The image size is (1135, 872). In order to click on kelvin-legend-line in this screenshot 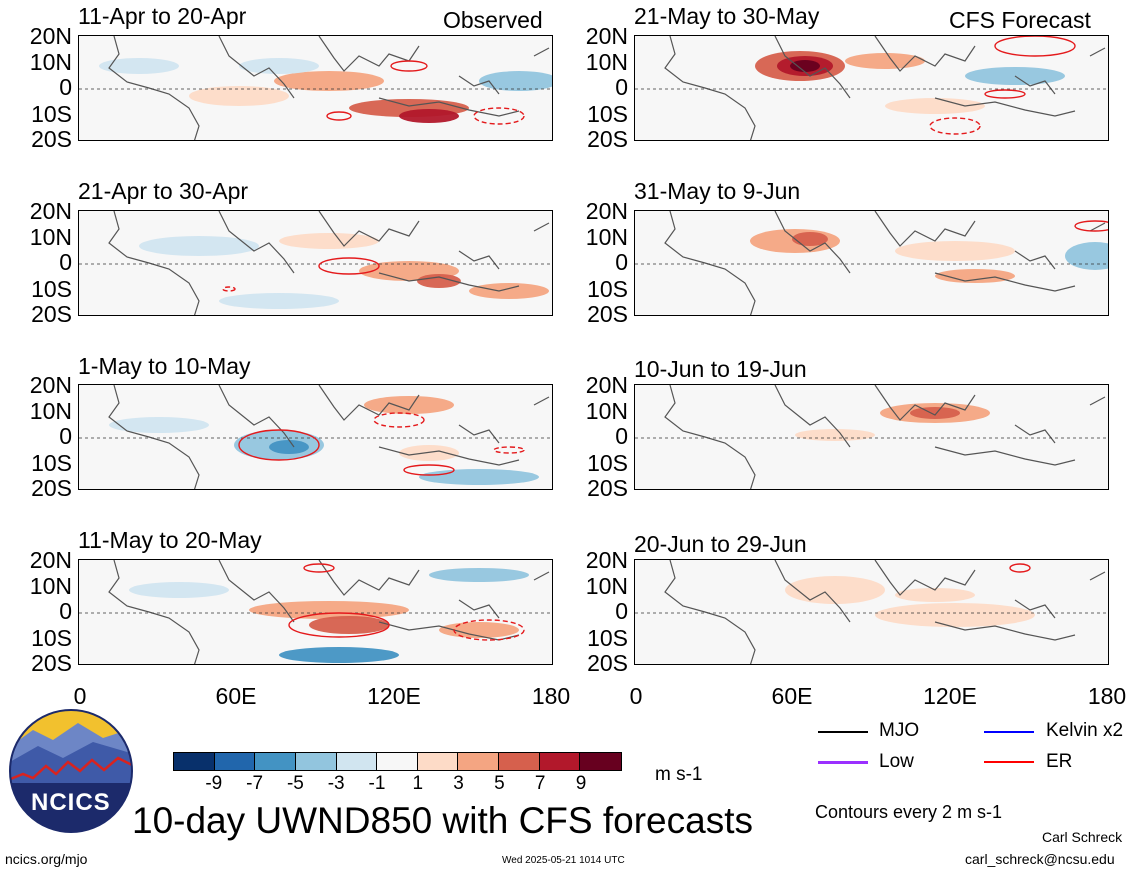, I will do `click(1009, 732)`.